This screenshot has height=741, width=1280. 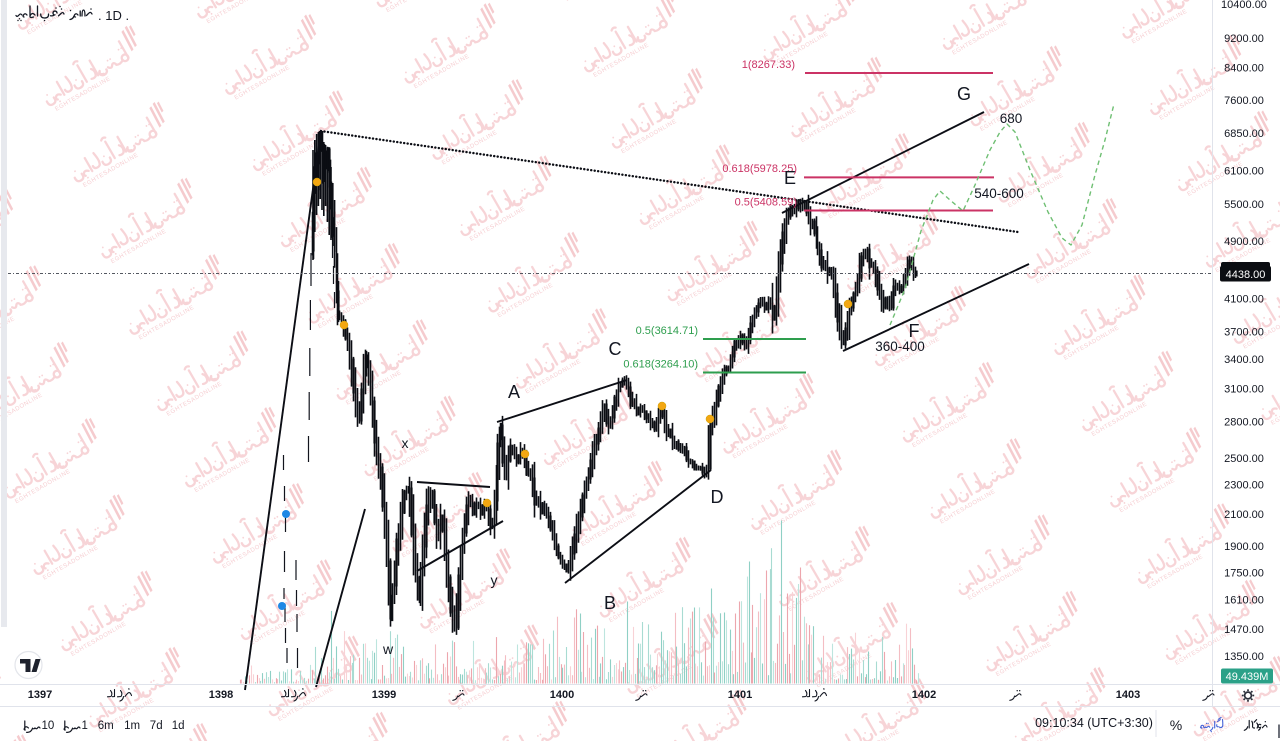 I want to click on svg-text: 1610.00, so click(x=1244, y=601).